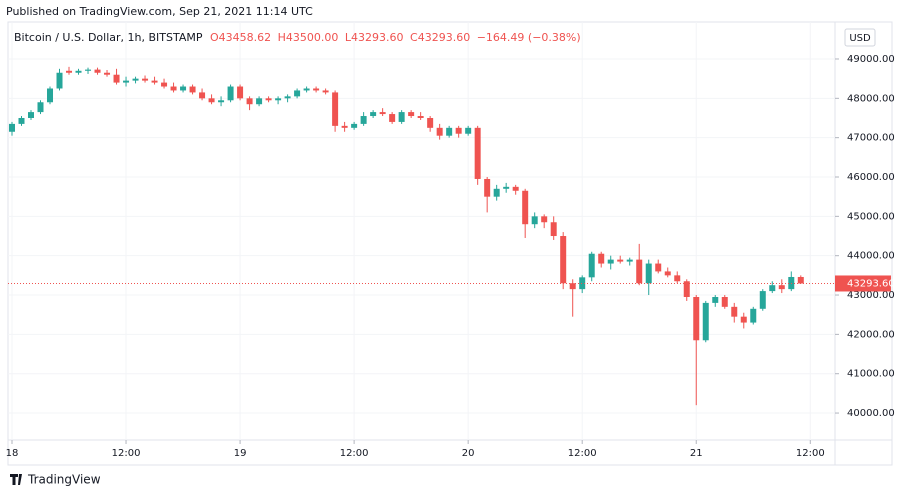  I want to click on high-label: H43500.00, so click(308, 37).